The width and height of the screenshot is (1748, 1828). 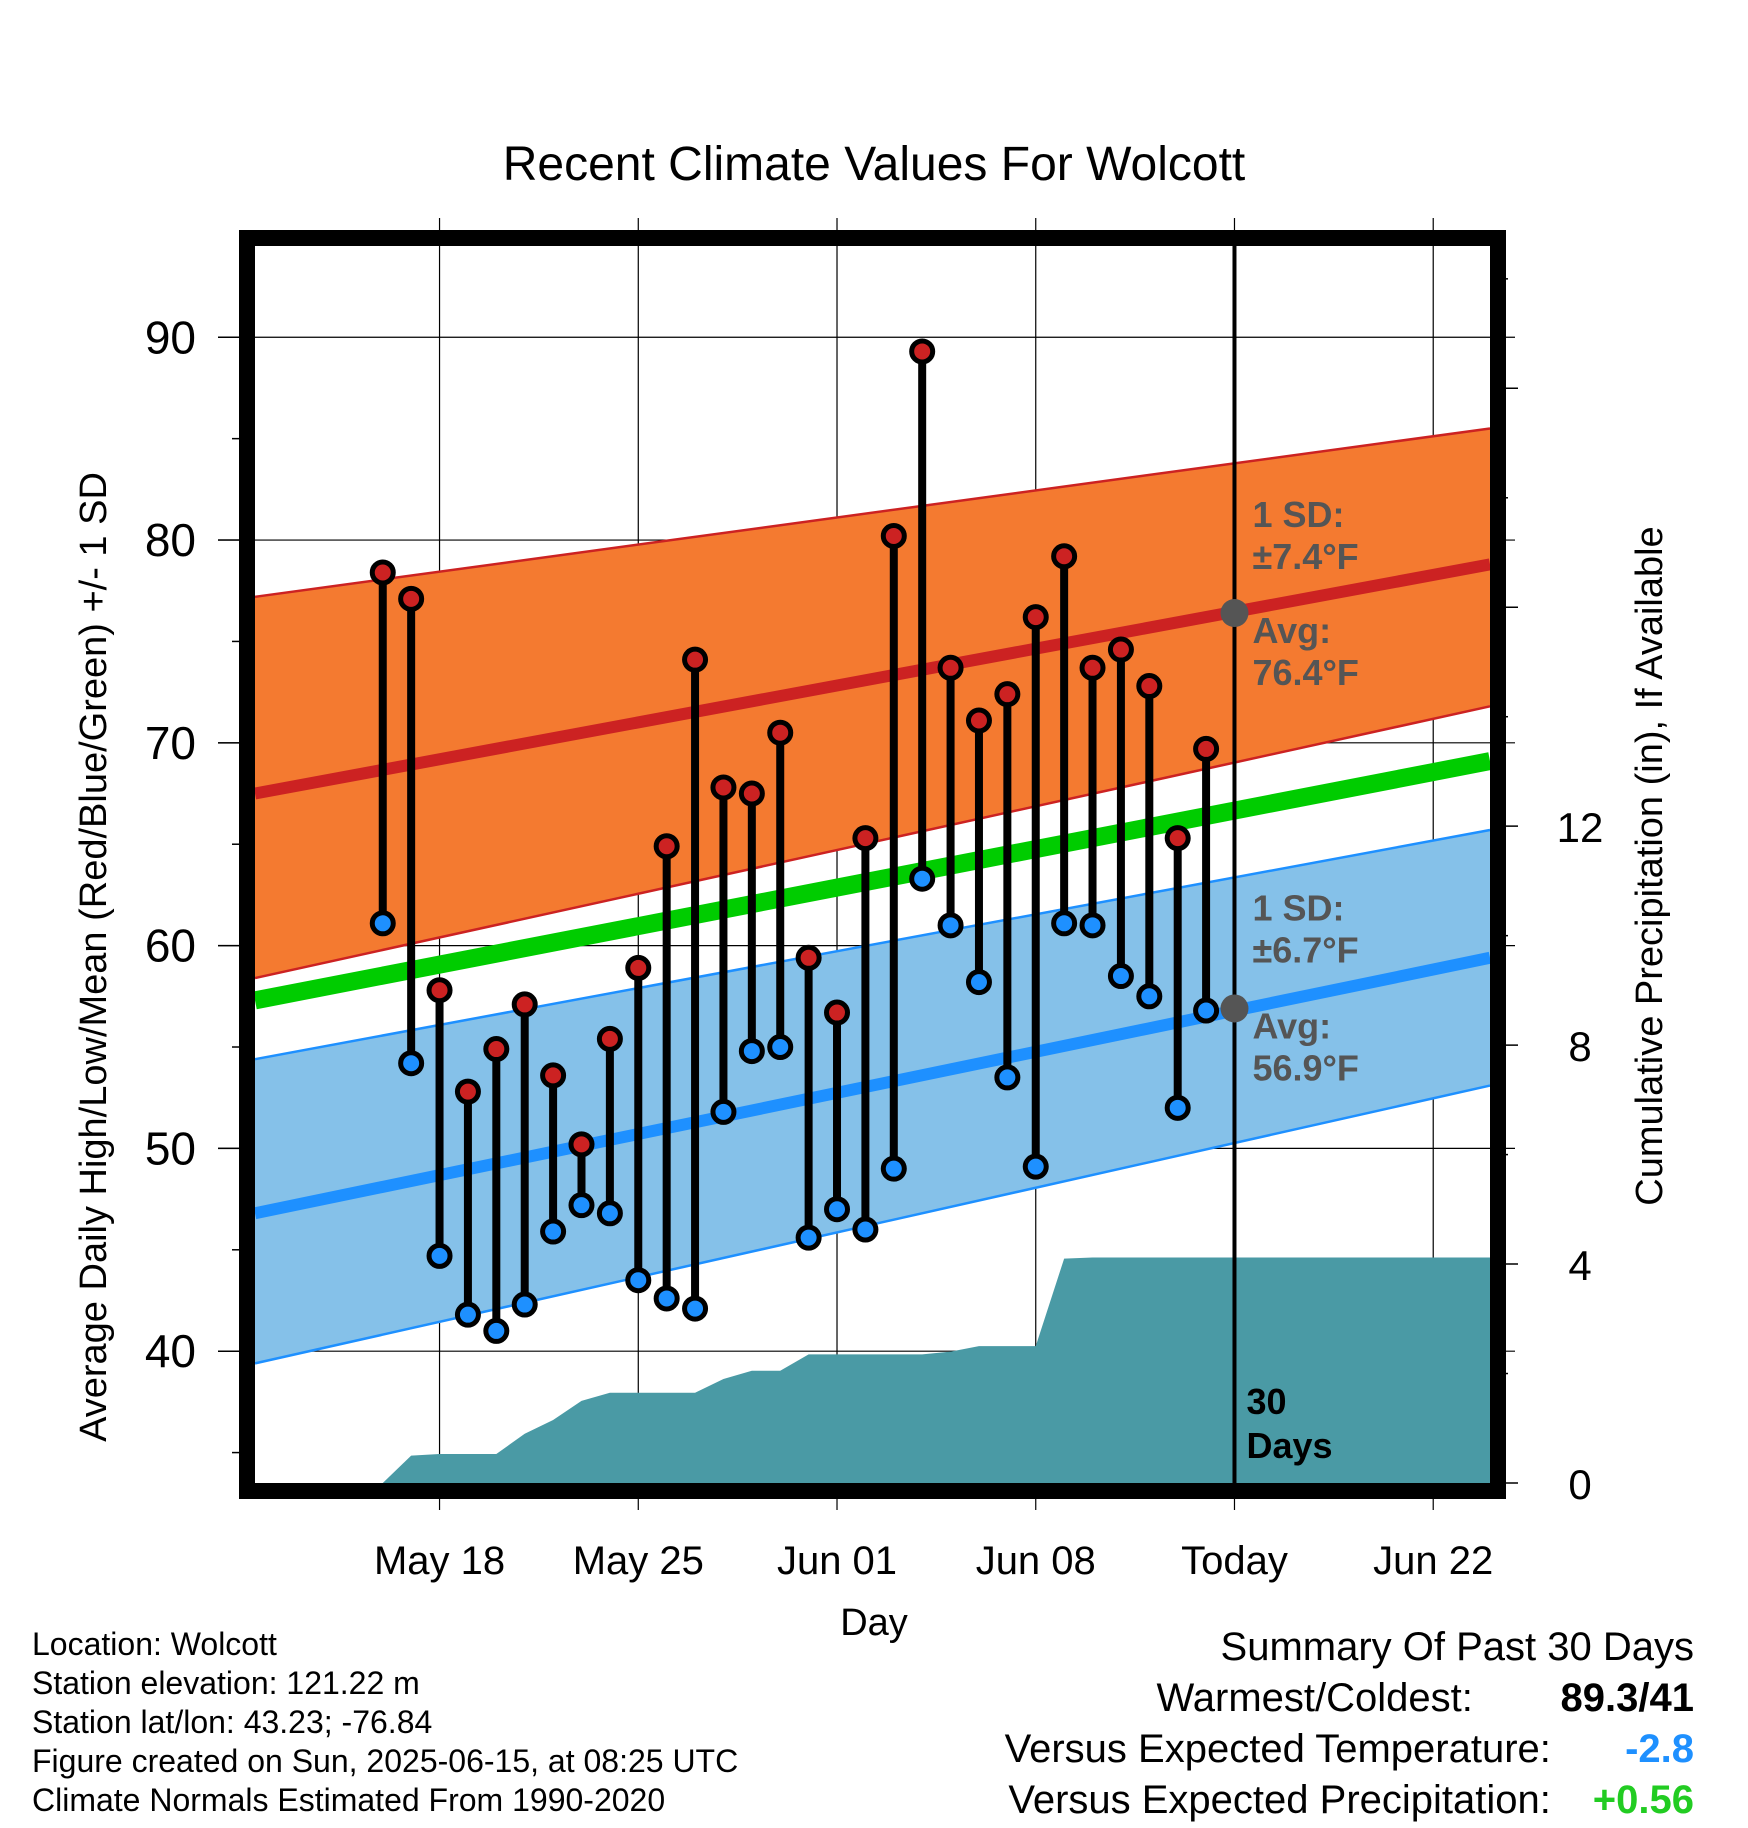 I want to click on info-latlon: Station lat/lon: 43.23; -76.84, so click(x=232, y=1722).